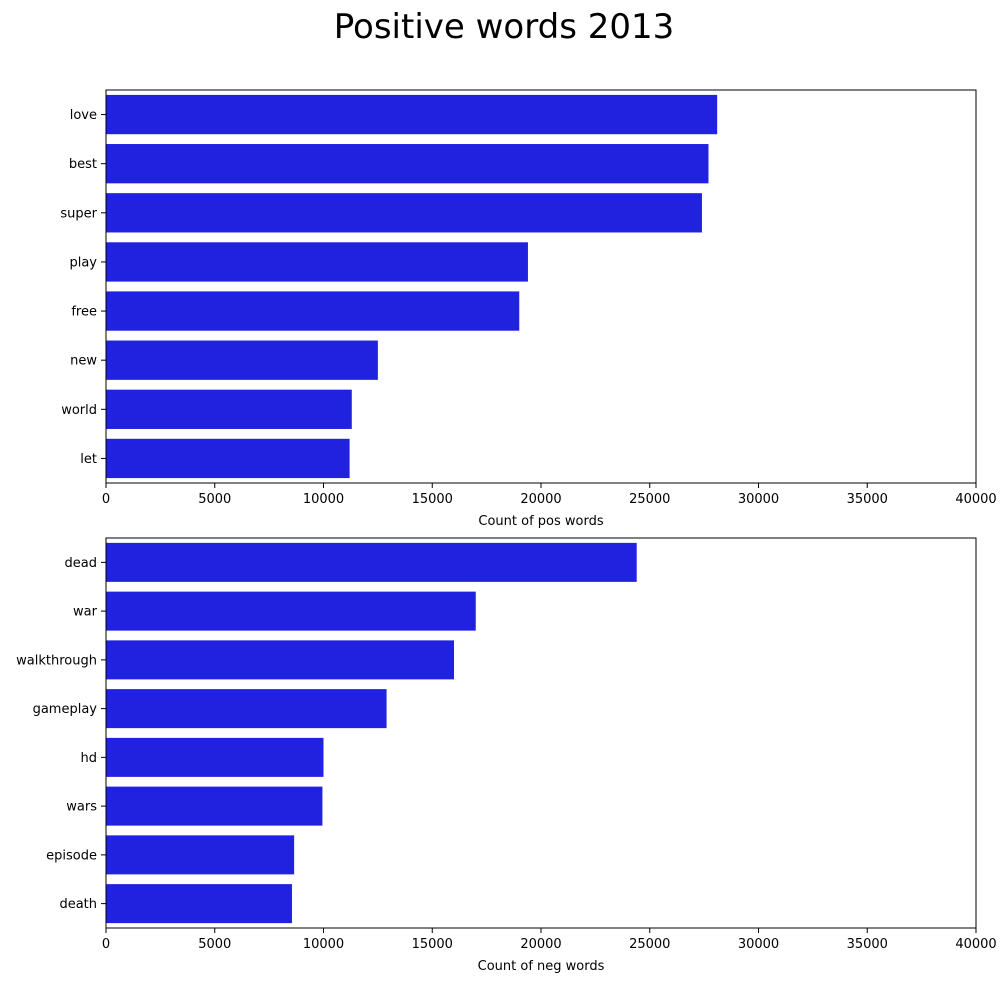 The height and width of the screenshot is (985, 1008). Describe the element at coordinates (84, 312) in the screenshot. I see `y-tick-label: free` at that location.